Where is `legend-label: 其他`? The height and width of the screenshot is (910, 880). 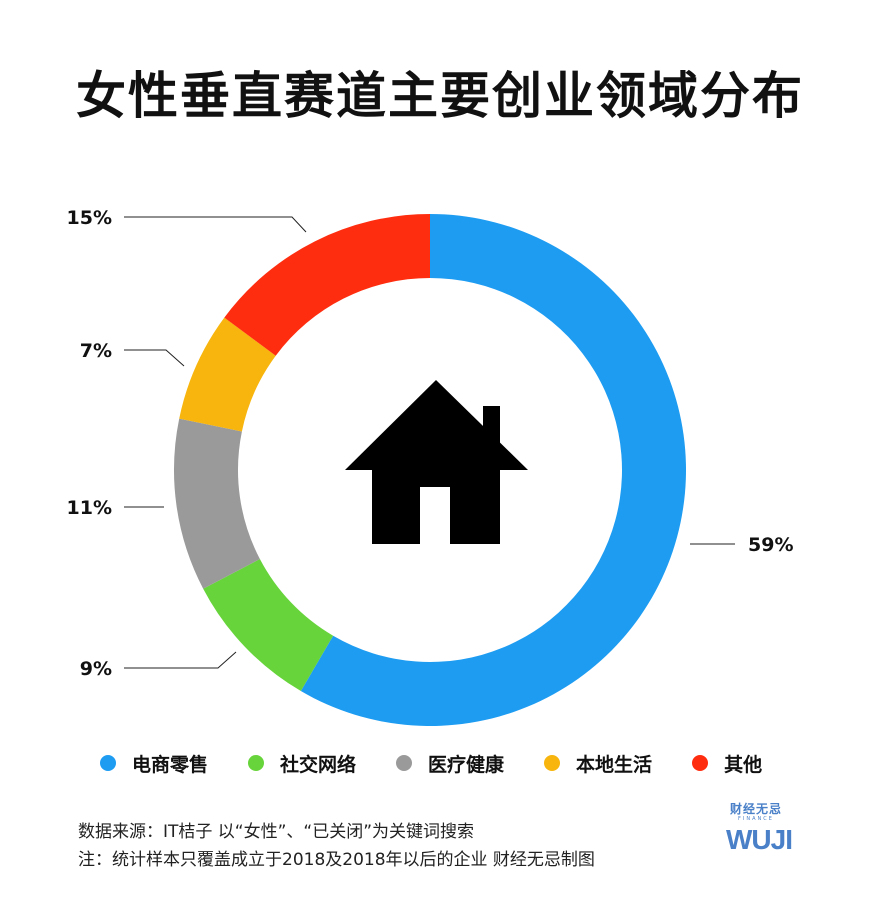 legend-label: 其他 is located at coordinates (743, 764).